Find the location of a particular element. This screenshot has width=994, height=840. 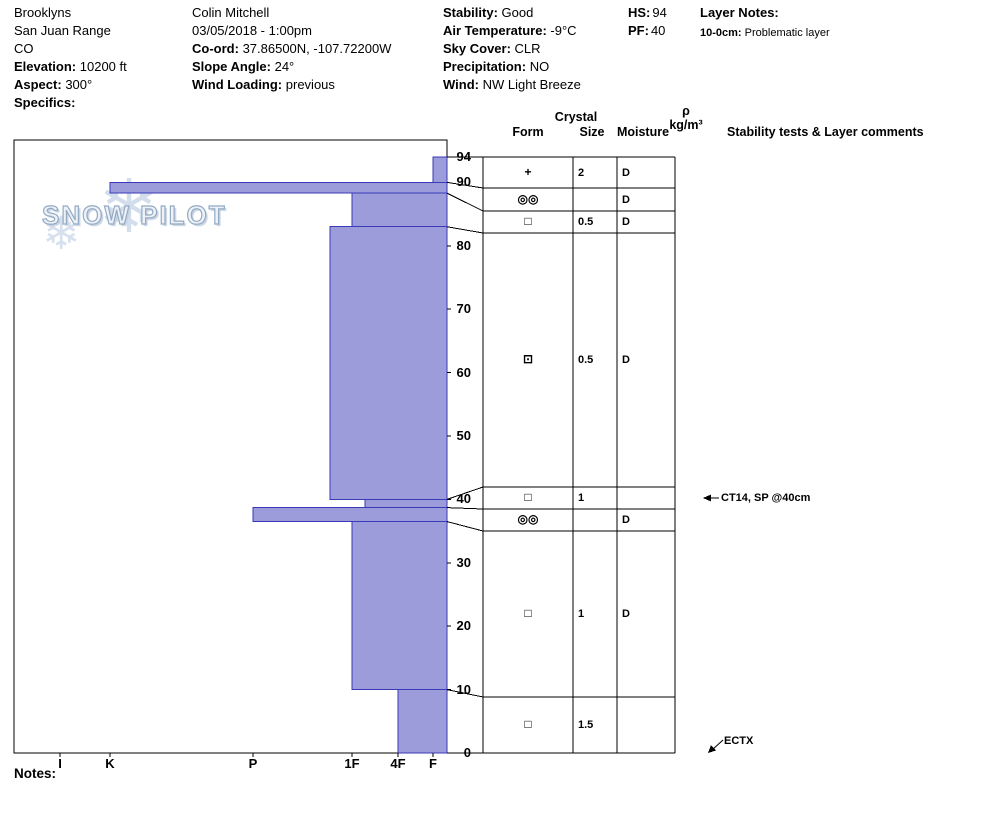

coordinates-row: Co-ord: 37.86500N, -107.72200W is located at coordinates (291, 49).